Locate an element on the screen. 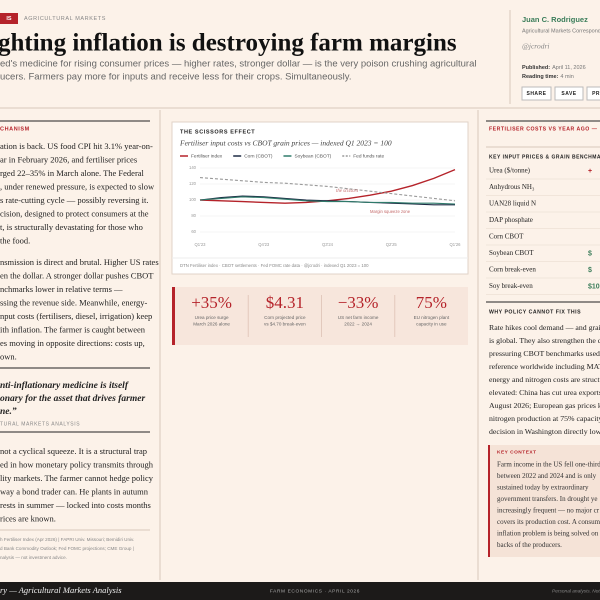 Image resolution: width=600 pixels, height=600 pixels. pull-quote: nti-inflationary medicine is itself is located at coordinates (64, 386).